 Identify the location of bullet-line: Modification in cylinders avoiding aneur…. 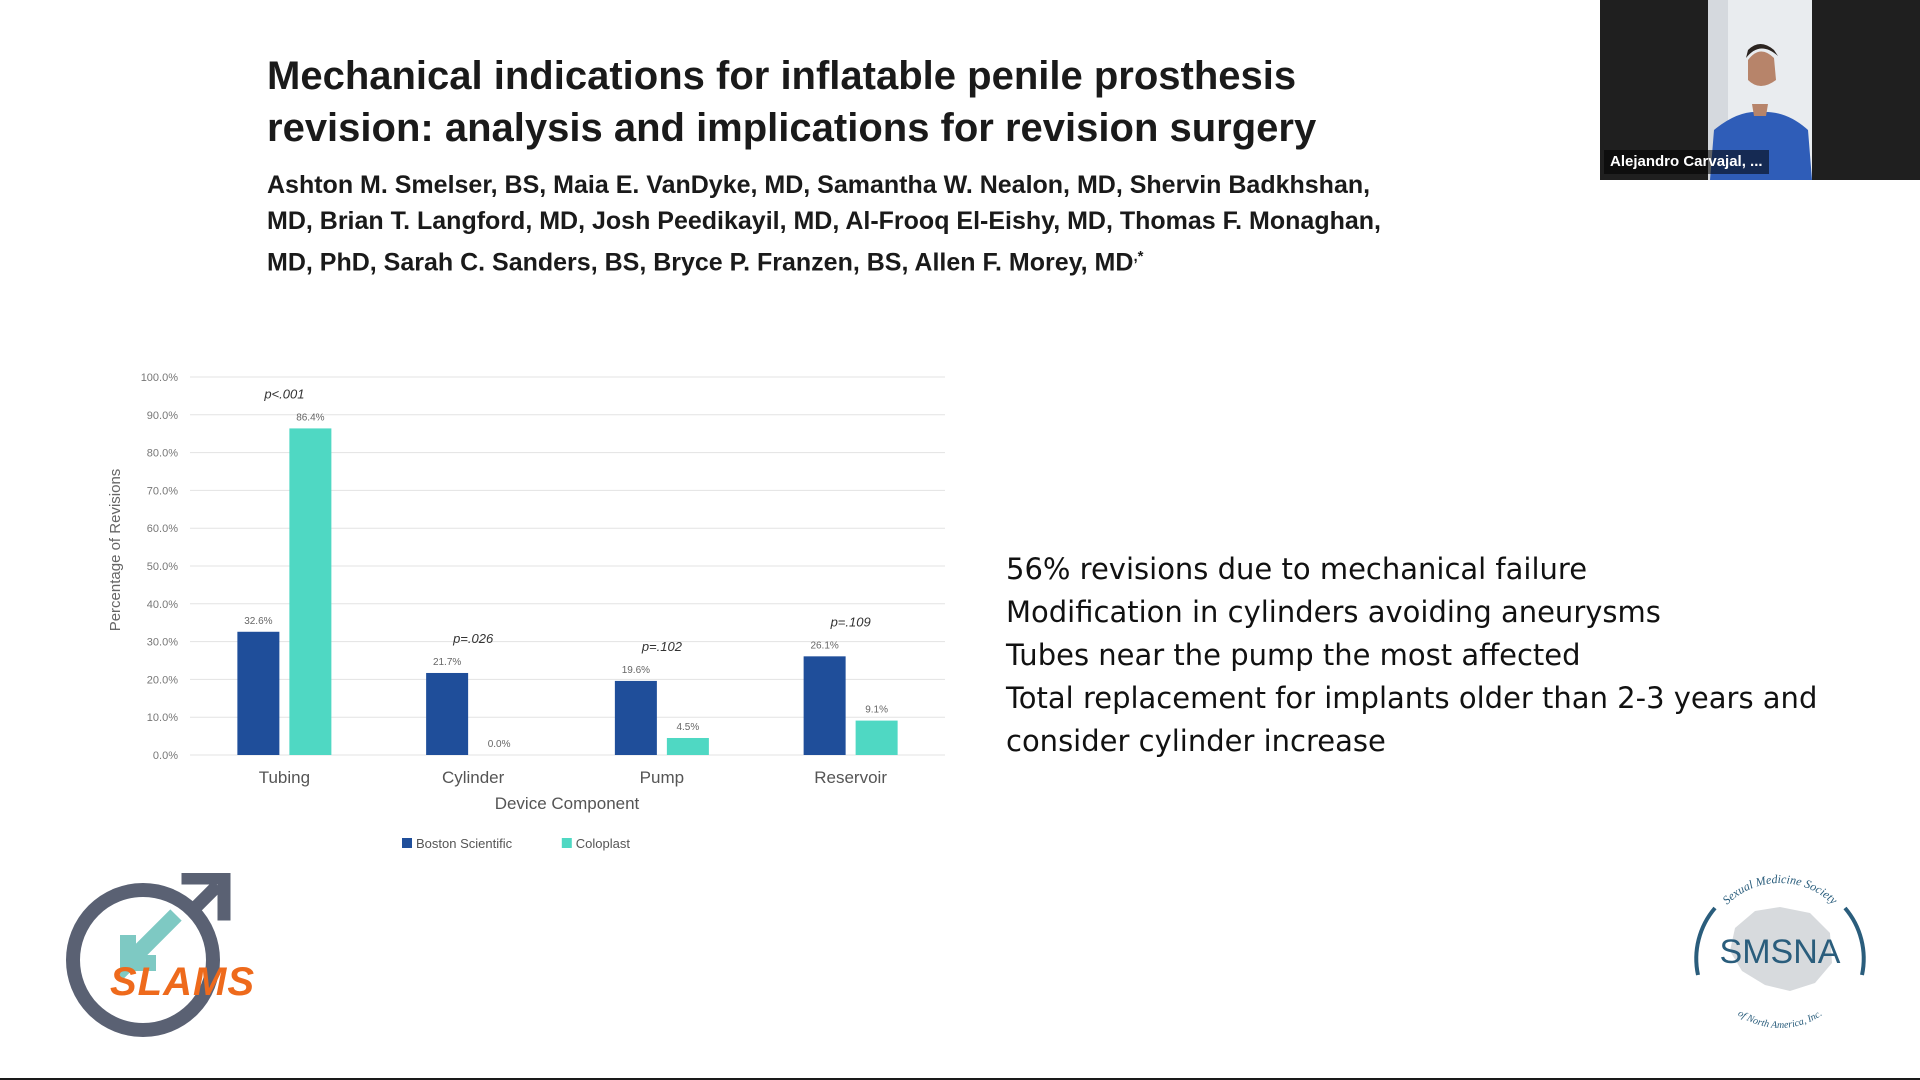
(1333, 612).